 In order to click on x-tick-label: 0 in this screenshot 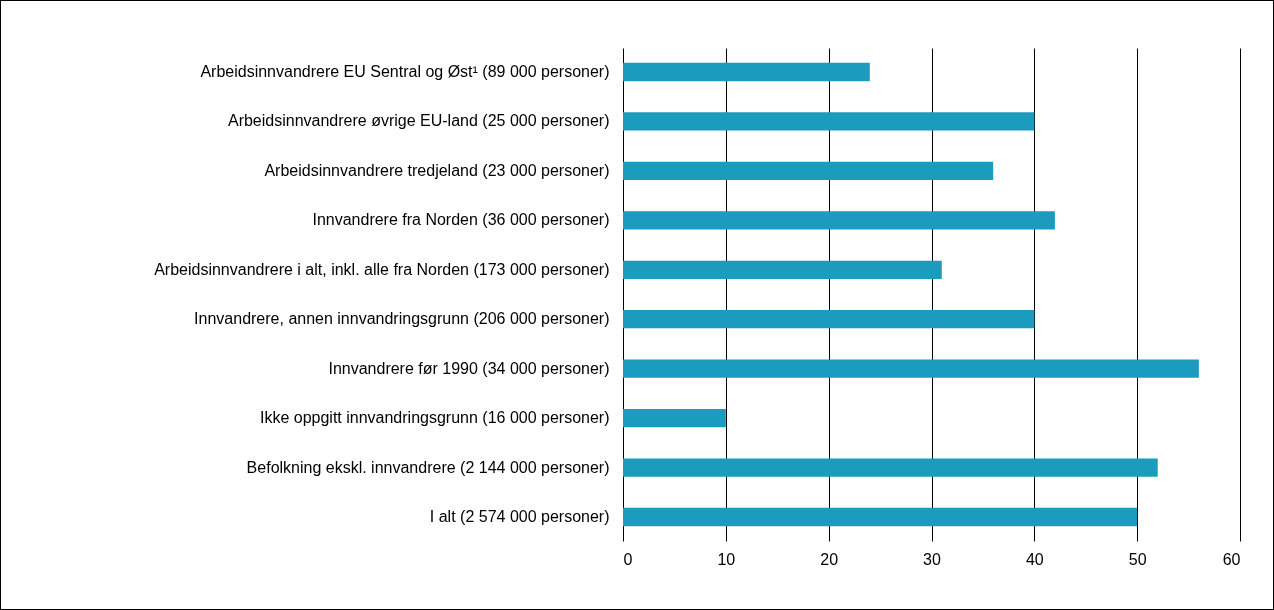, I will do `click(628, 559)`.